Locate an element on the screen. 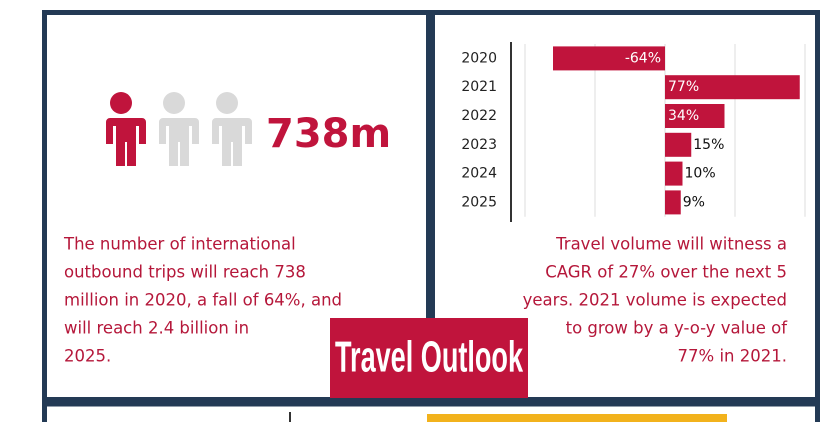  person-gray is located at coordinates (202, 129).